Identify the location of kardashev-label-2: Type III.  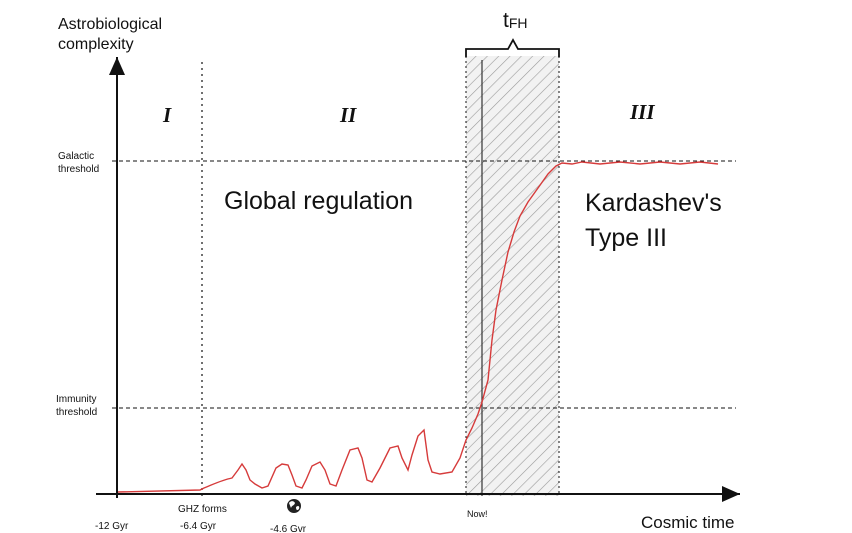
(626, 238).